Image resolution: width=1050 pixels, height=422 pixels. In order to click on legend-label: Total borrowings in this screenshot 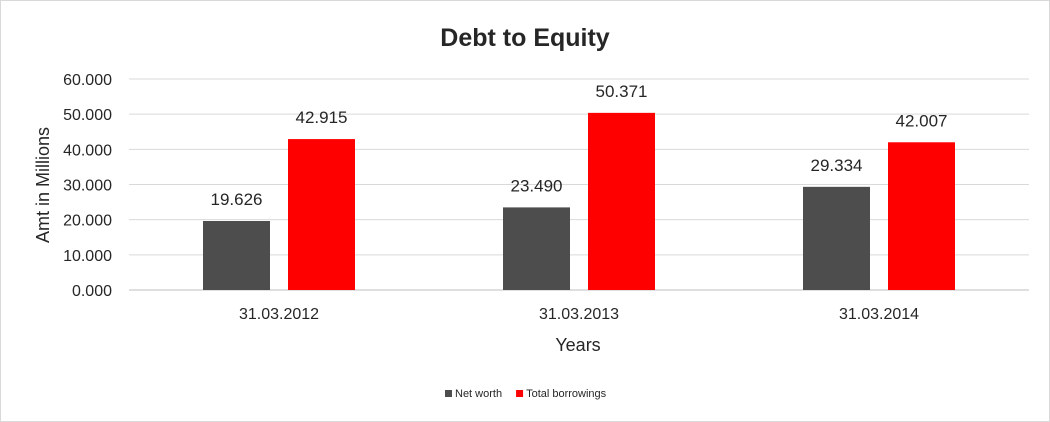, I will do `click(566, 394)`.